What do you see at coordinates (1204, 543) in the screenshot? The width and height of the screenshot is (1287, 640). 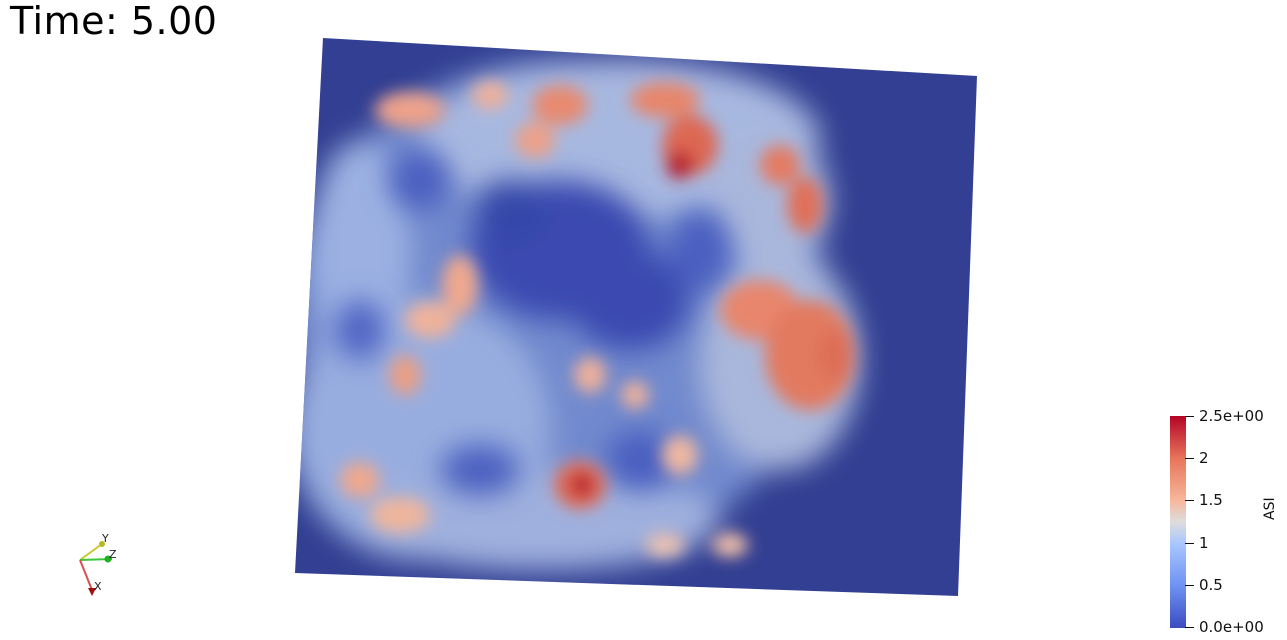 I see `colorbar-tick-label: 1` at bounding box center [1204, 543].